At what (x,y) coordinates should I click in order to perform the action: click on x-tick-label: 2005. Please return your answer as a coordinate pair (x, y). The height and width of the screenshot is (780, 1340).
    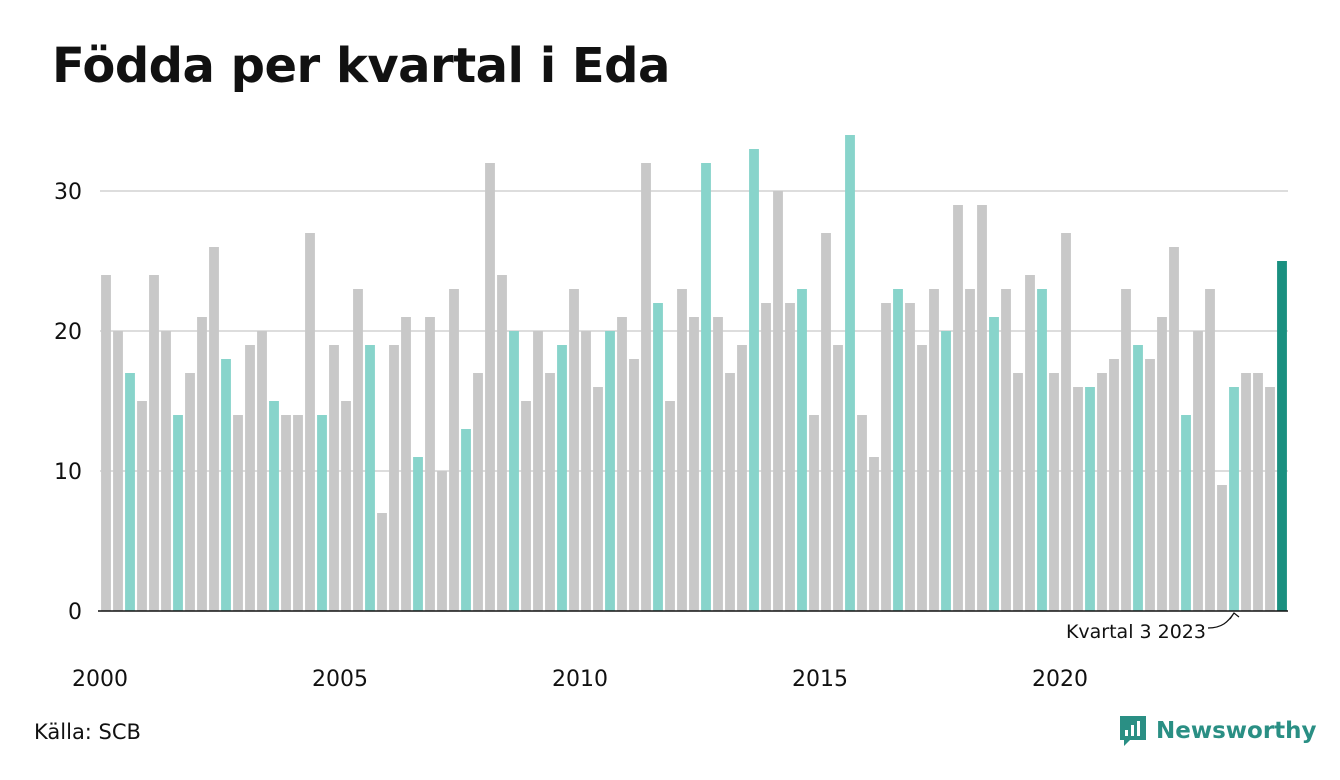
    Looking at the image, I should click on (340, 679).